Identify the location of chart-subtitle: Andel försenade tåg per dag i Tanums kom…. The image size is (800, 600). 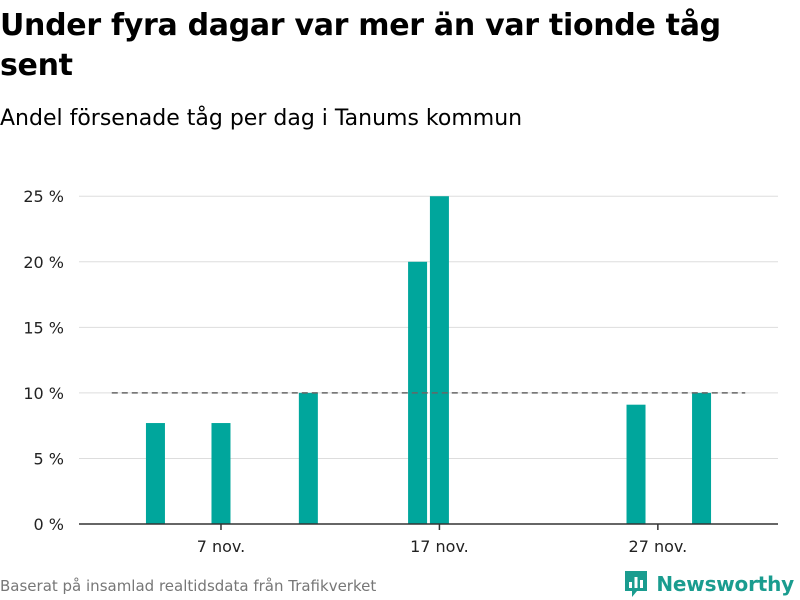
(261, 118).